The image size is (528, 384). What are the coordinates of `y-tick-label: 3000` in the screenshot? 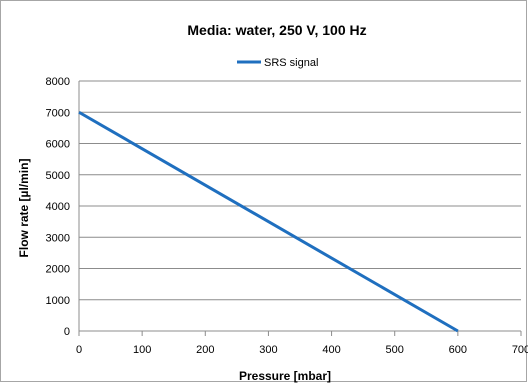 It's located at (58, 238).